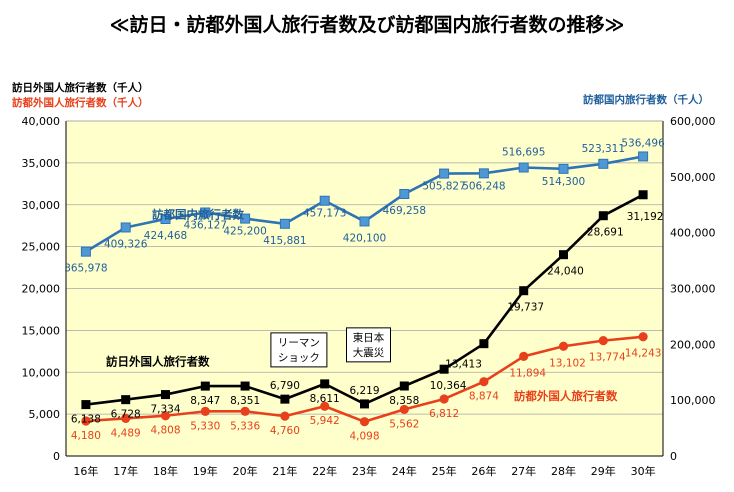 The image size is (734, 492). Describe the element at coordinates (126, 244) in the screenshot. I see `data-label-blue: 409,326` at that location.